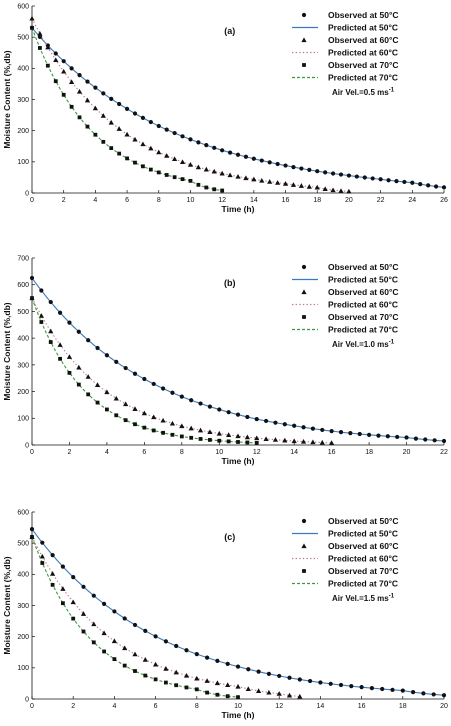 This screenshot has width=451, height=726. What do you see at coordinates (23, 131) in the screenshot?
I see `y-tick-label: 200` at bounding box center [23, 131].